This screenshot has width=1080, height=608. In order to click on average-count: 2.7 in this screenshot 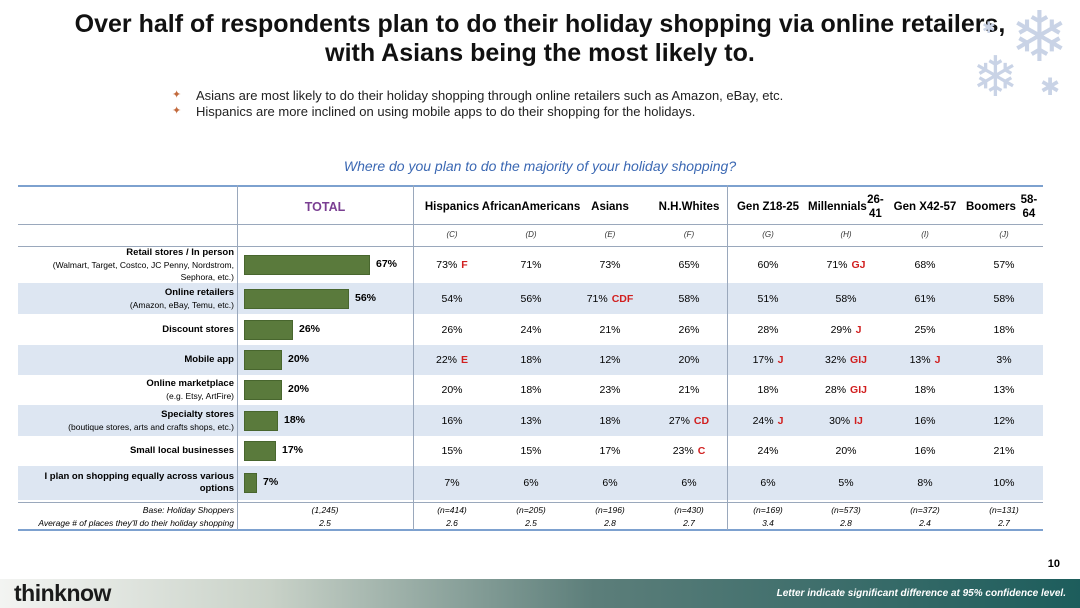, I will do `click(1004, 523)`.